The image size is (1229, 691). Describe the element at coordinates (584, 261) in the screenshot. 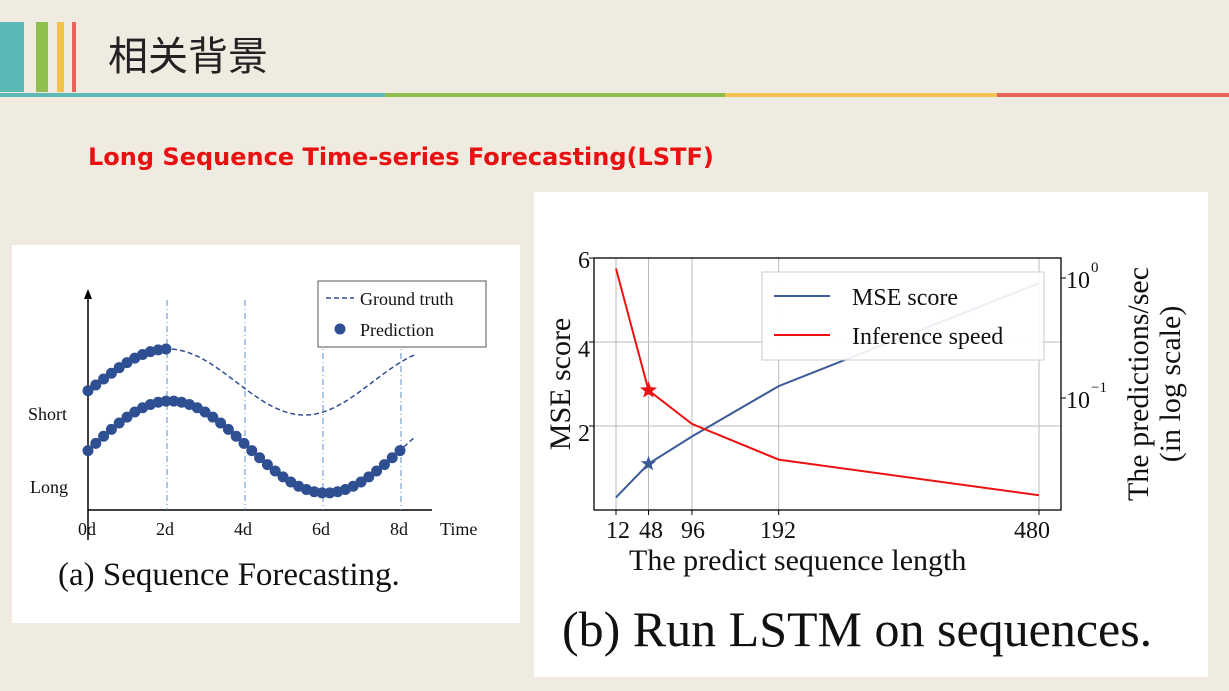

I see `y-tick-6: 6` at that location.